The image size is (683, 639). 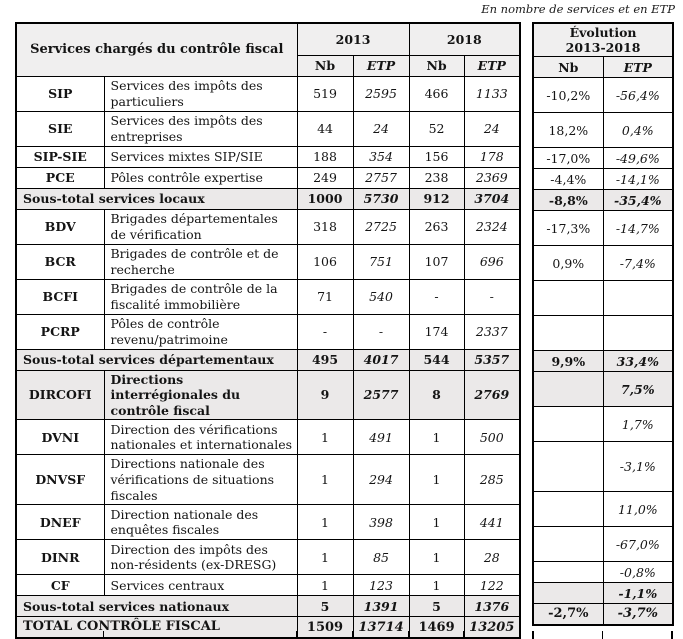 What do you see at coordinates (436, 261) in the screenshot?
I see `cell-nb-2018: 107` at bounding box center [436, 261].